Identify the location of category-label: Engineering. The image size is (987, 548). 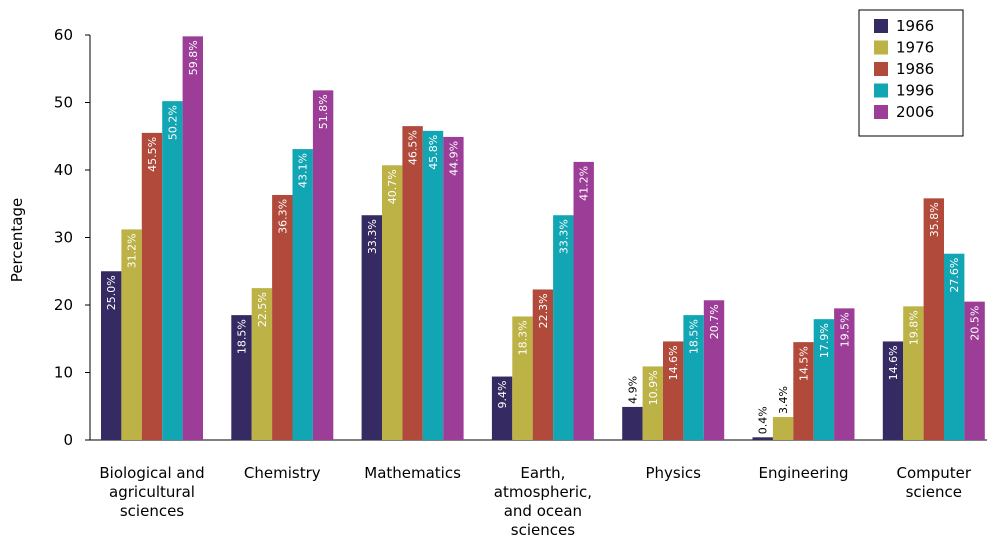
(804, 473).